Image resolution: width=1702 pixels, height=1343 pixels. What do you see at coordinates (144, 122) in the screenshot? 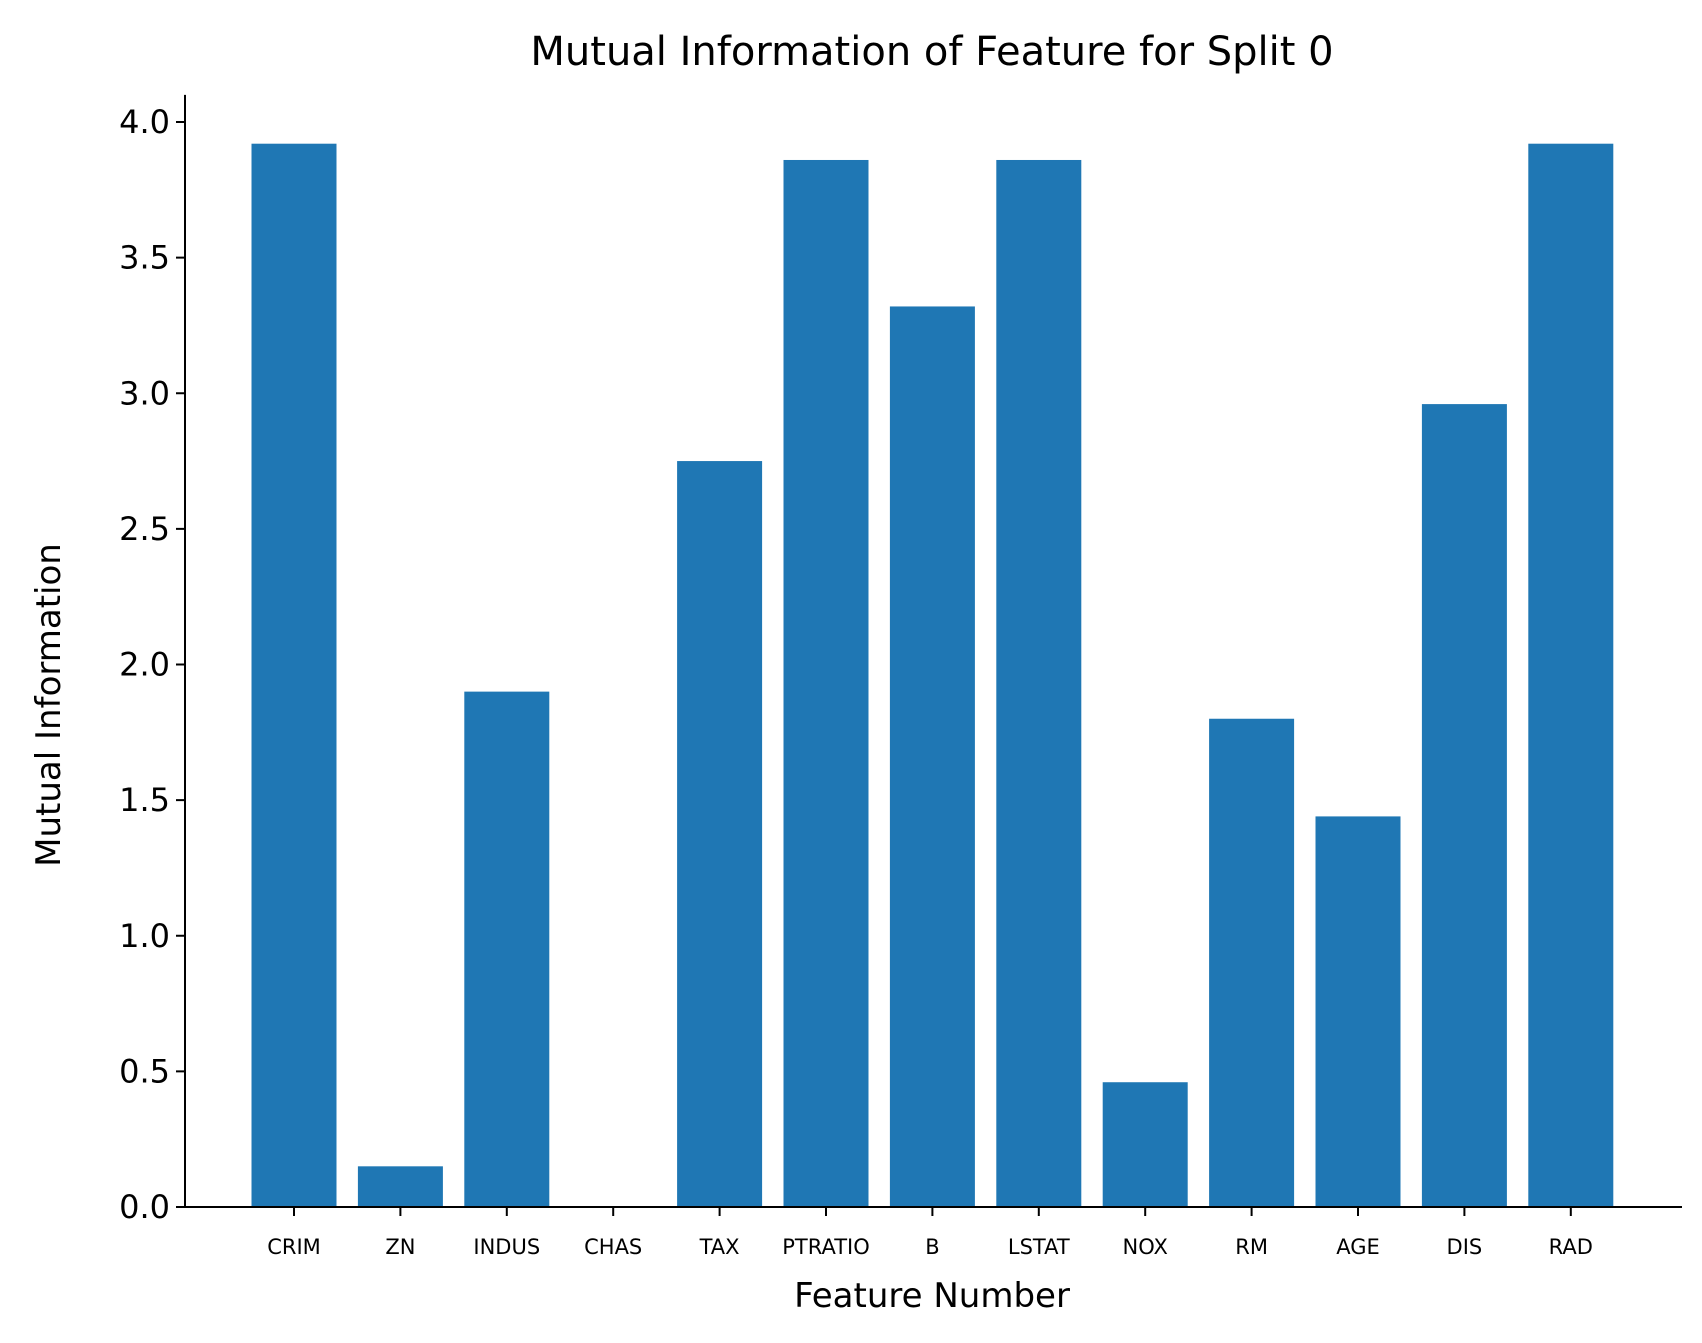
I see `y-tick-label: 4.0` at bounding box center [144, 122].